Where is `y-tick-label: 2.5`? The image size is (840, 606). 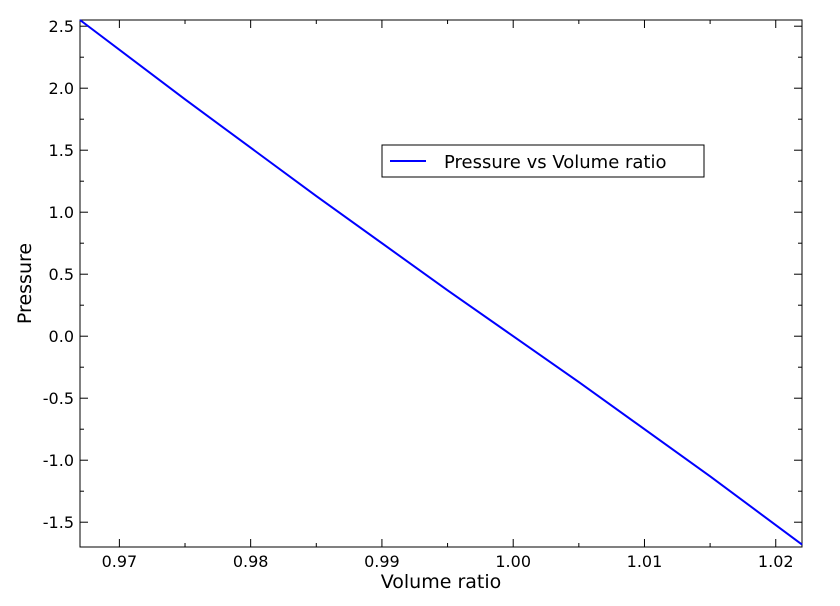
y-tick-label: 2.5 is located at coordinates (61, 26).